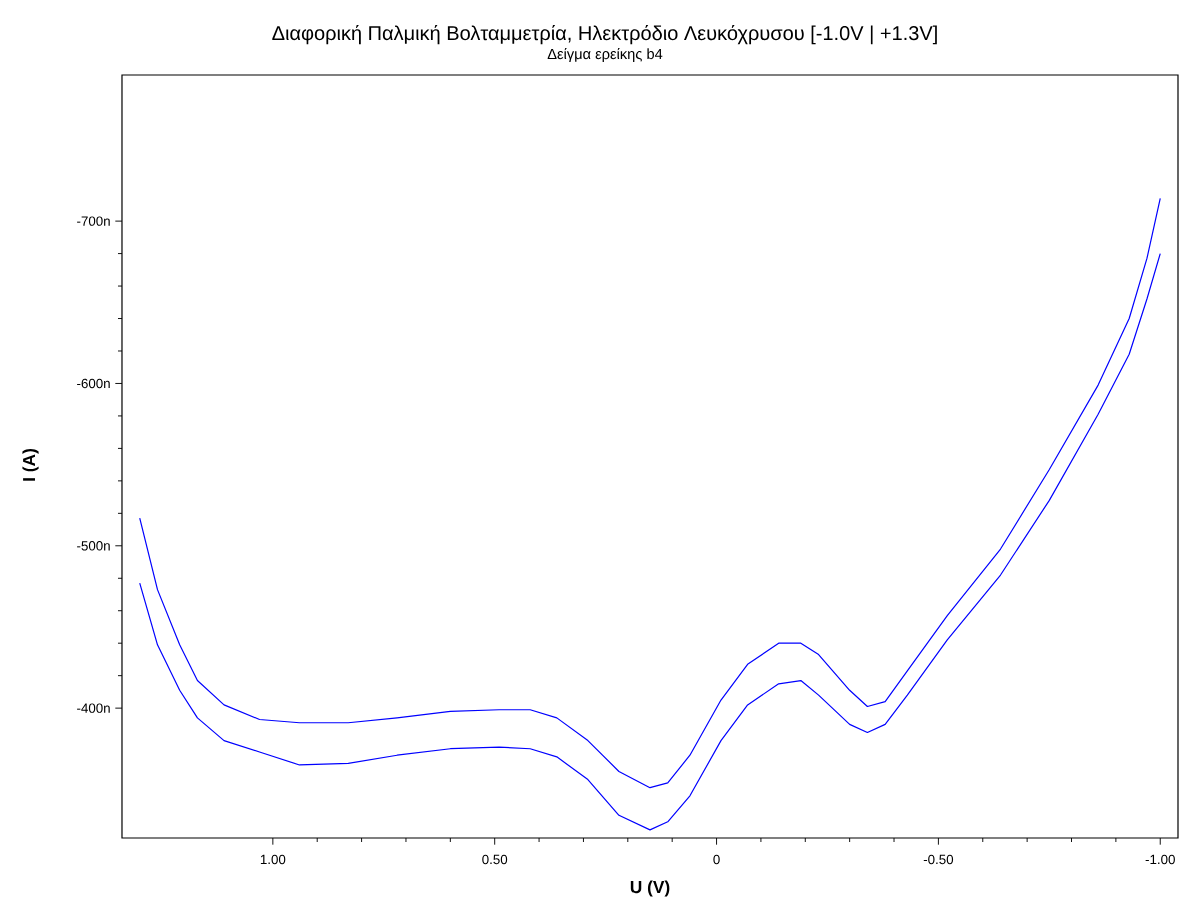 Image resolution: width=1189 pixels, height=901 pixels. What do you see at coordinates (604, 34) in the screenshot?
I see `chart-title: Διαφορική Παλμική Βολταμμετρία, Ηλεκτρόδιο Λευκόχρυσου [-1.0V | +1.3V]` at bounding box center [604, 34].